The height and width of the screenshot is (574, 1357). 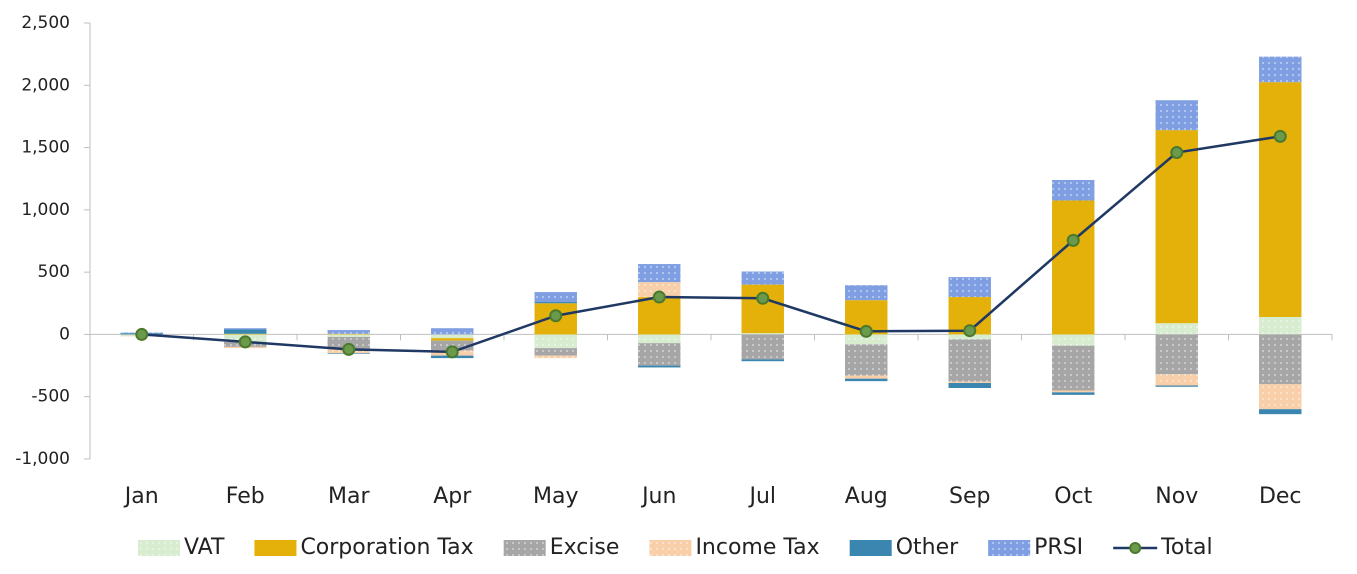 I want to click on y-tick-label: -1,000, so click(x=42, y=459).